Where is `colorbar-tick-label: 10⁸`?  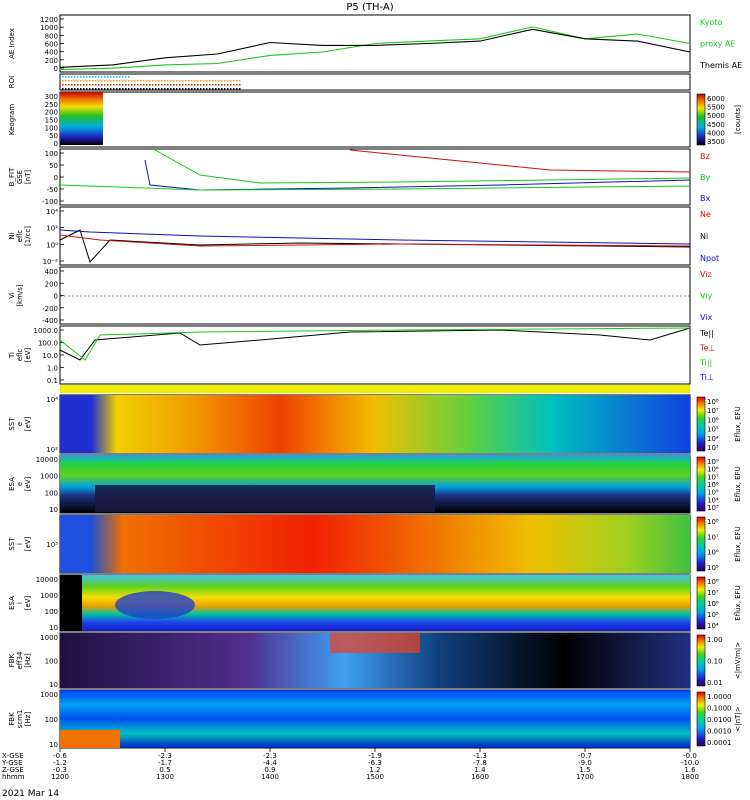
colorbar-tick-label: 10⁸ is located at coordinates (713, 402).